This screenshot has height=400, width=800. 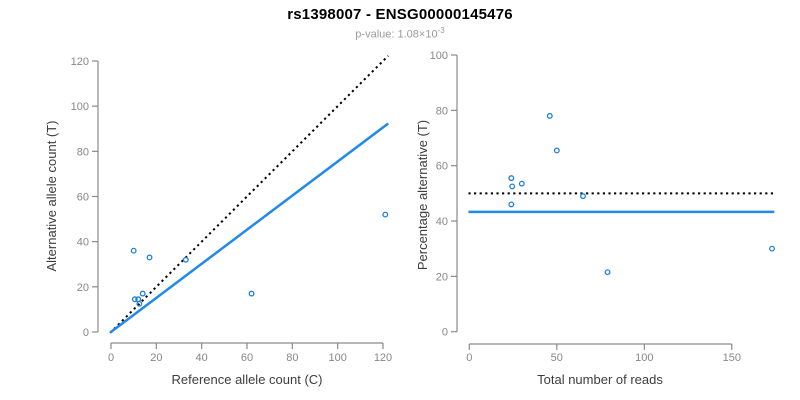 What do you see at coordinates (292, 358) in the screenshot?
I see `x-tick-label: 80` at bounding box center [292, 358].